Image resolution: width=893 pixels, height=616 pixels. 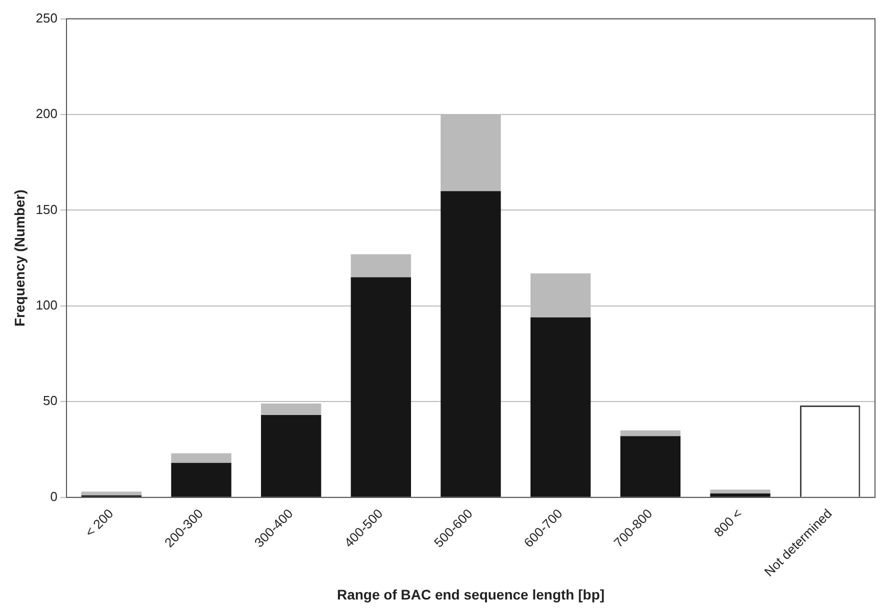 I want to click on x-tick-label: < 200, so click(x=99, y=523).